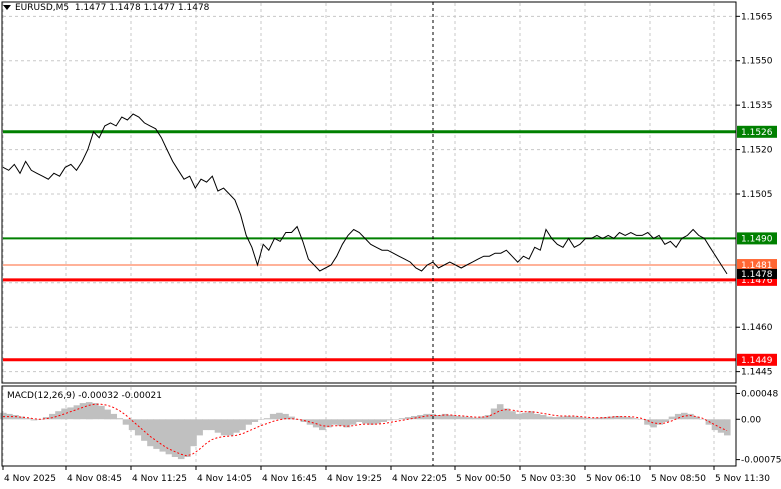 The width and height of the screenshot is (781, 489). I want to click on price-tick-label: 1.1565, so click(757, 17).